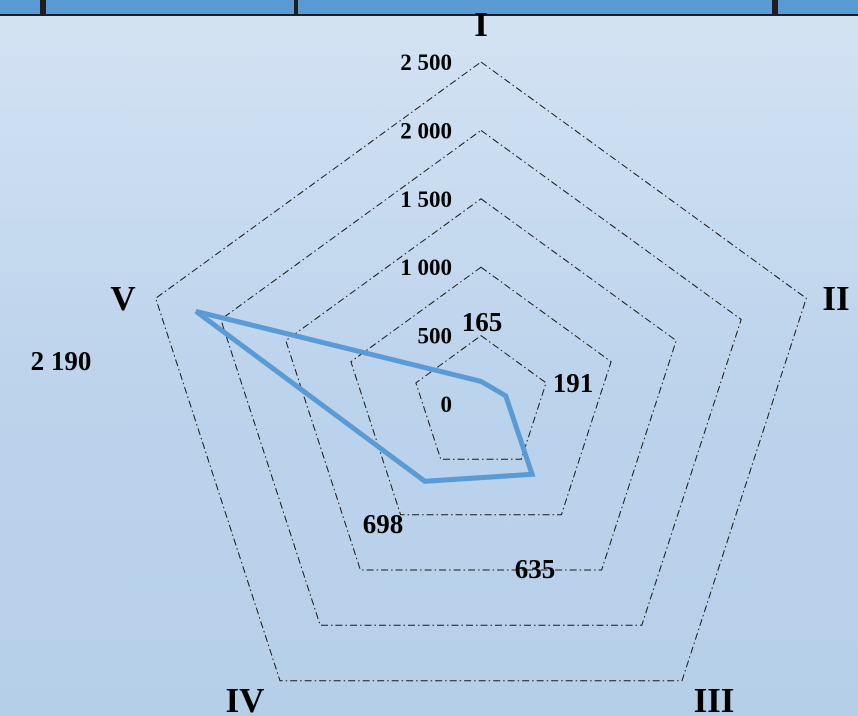  Describe the element at coordinates (482, 322) in the screenshot. I see `data-label-I: 165` at that location.